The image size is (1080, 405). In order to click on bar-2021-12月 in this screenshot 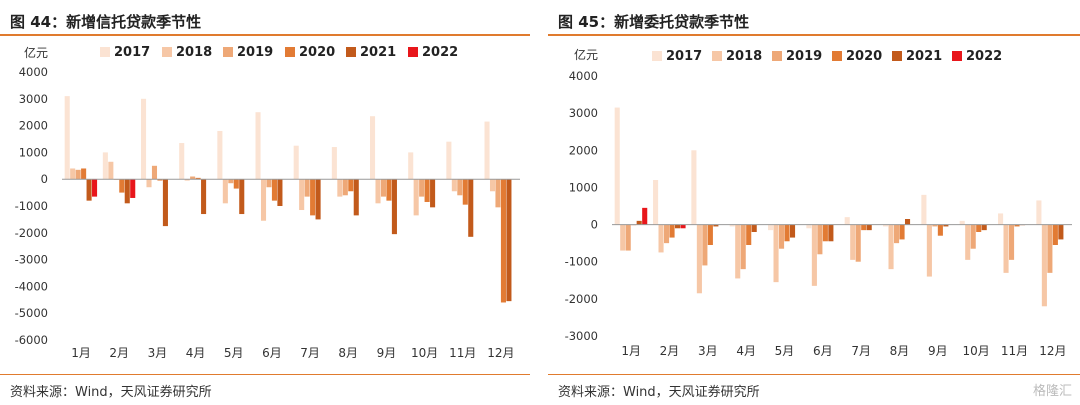, I will do `click(509, 240)`.